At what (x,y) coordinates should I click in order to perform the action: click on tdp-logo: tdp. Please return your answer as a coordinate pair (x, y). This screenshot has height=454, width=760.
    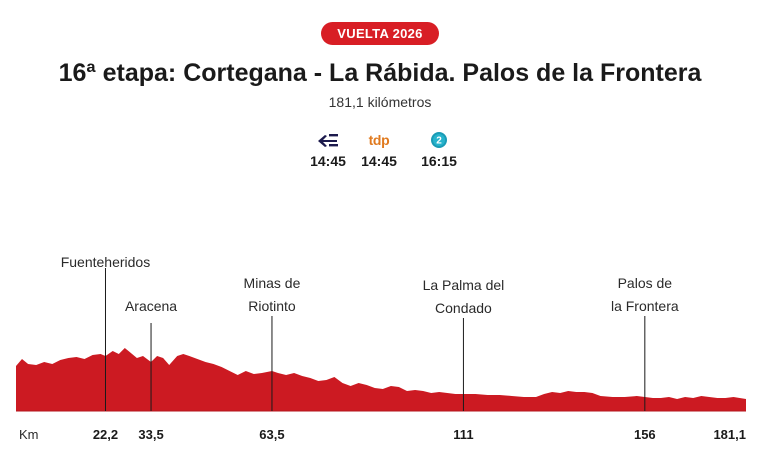
    Looking at the image, I should click on (379, 140).